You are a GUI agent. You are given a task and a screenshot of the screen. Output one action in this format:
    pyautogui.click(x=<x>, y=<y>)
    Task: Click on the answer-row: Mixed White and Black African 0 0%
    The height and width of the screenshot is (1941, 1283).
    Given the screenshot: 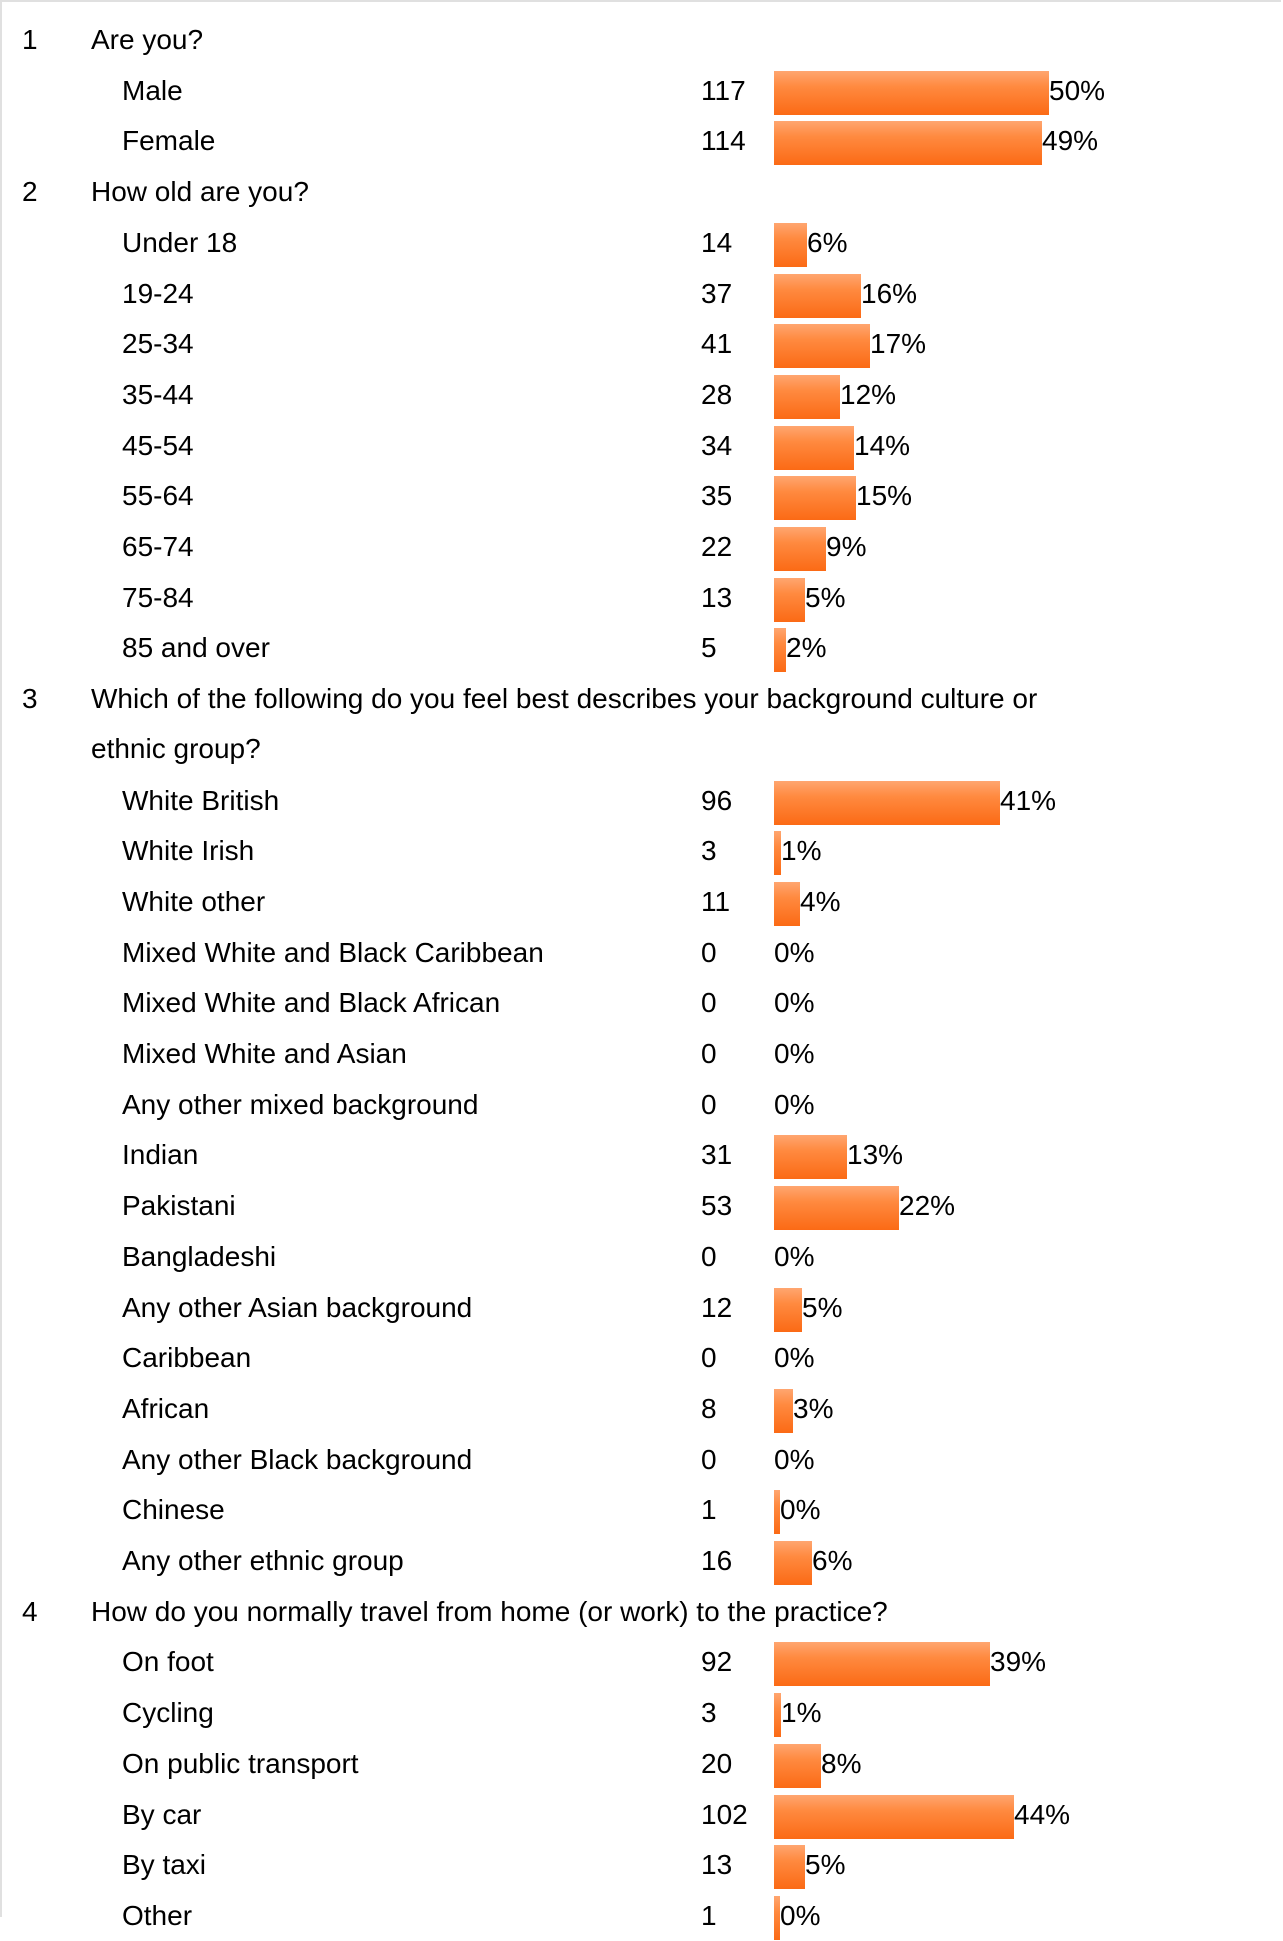 What is the action you would take?
    pyautogui.click(x=641, y=1003)
    